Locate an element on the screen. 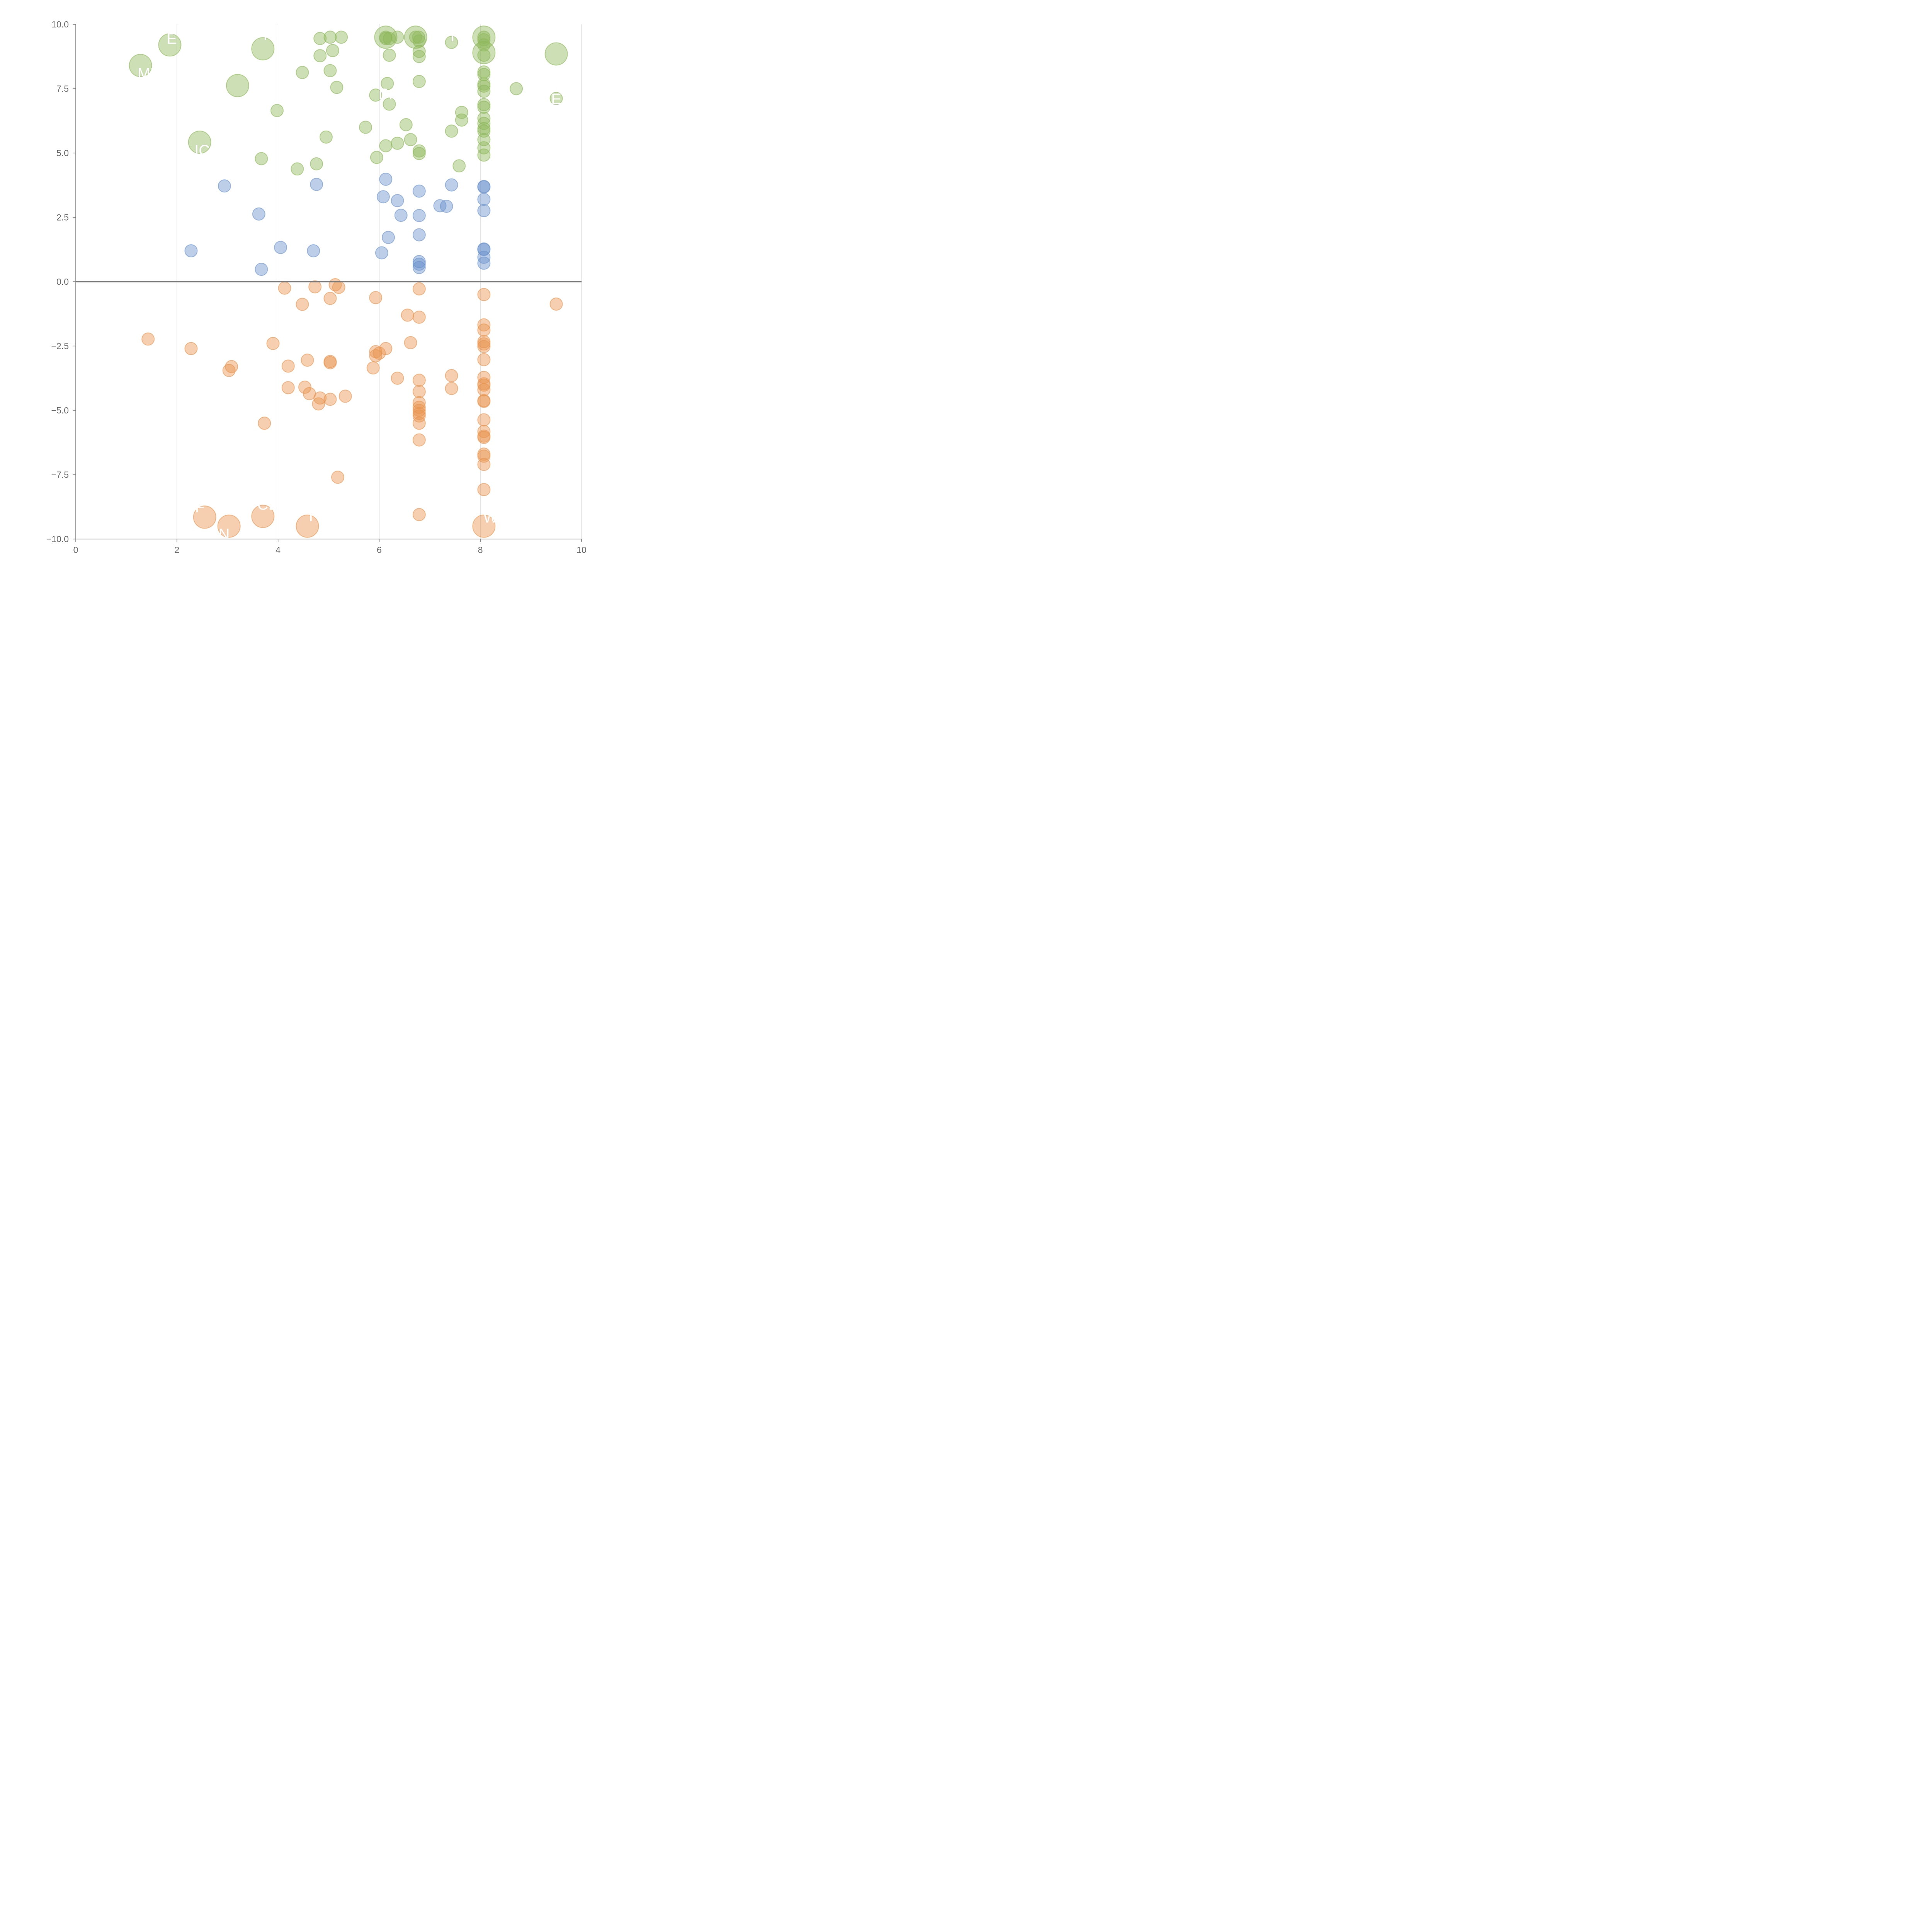  bubble-labels: E MX T IC T DA E SF CE TAN T W is located at coordinates (349, 285).